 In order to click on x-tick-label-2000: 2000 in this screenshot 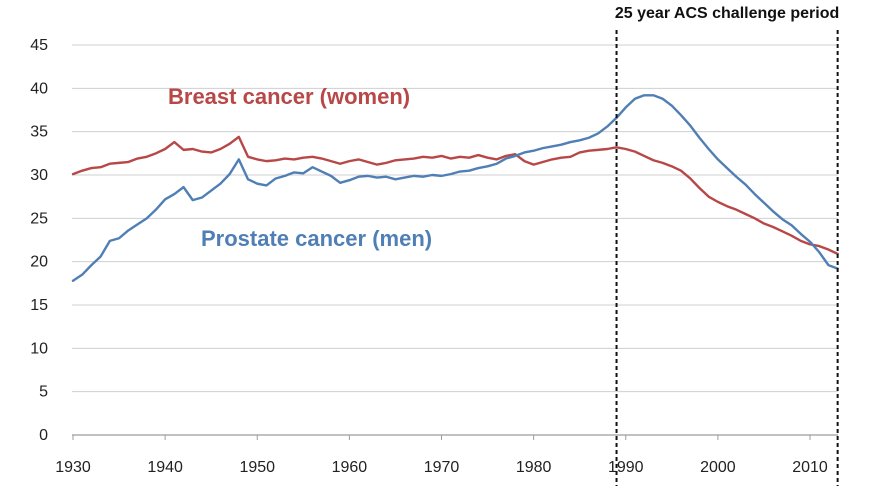, I will do `click(718, 467)`.